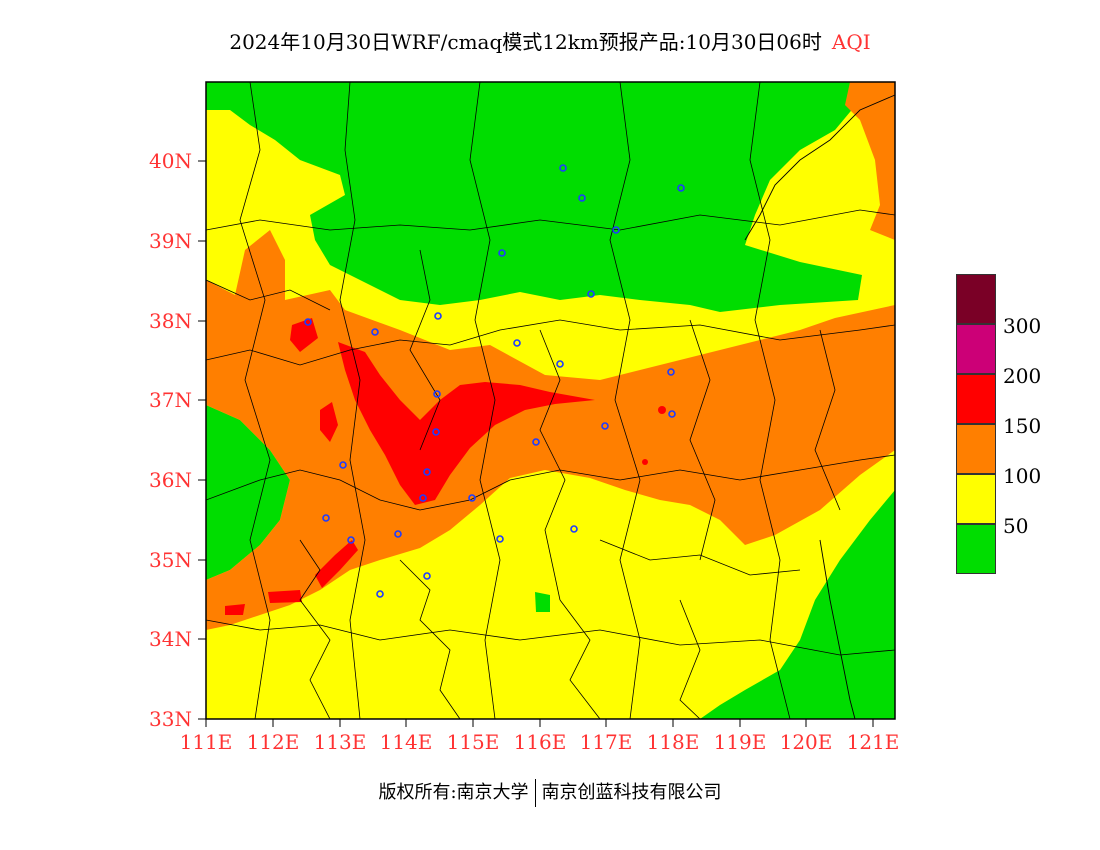 This screenshot has width=1100, height=850. I want to click on title-text: 2024年10月30日WRF/cmaq模式12km预报产品:10月30日06时, so click(525, 42).